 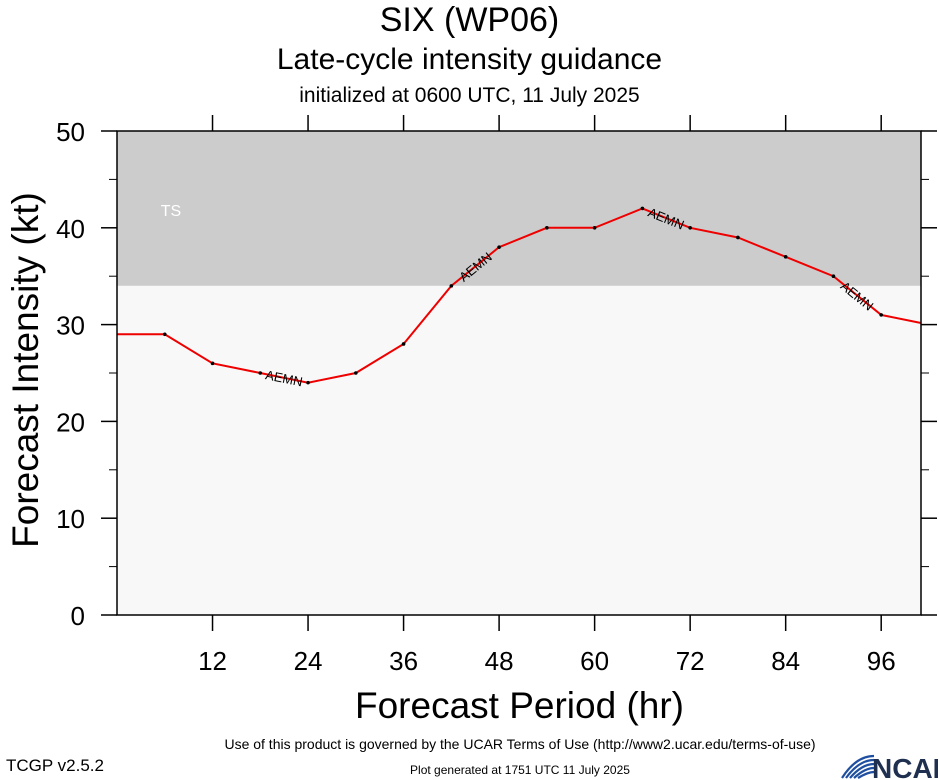 I want to click on ncar-logo-text: NCAR, so click(x=905, y=766).